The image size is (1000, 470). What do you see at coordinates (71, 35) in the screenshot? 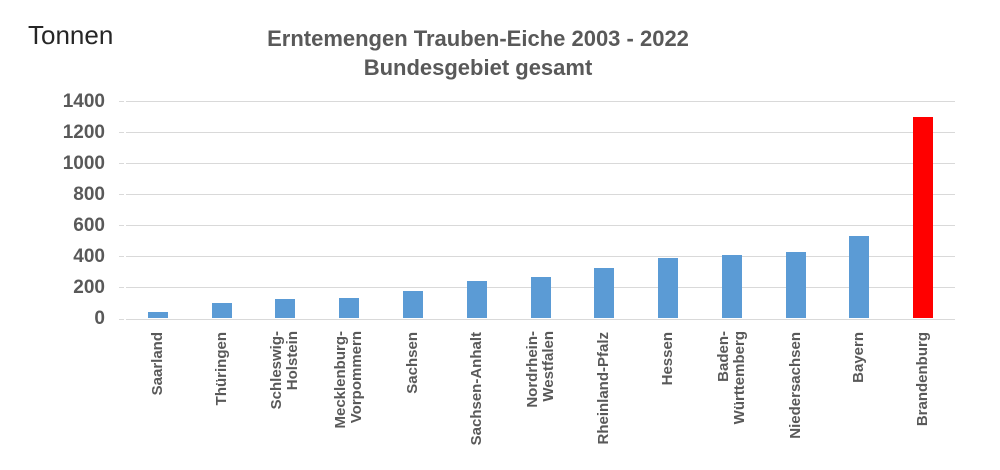
I see `y-axis-unit-label: Tonnen` at bounding box center [71, 35].